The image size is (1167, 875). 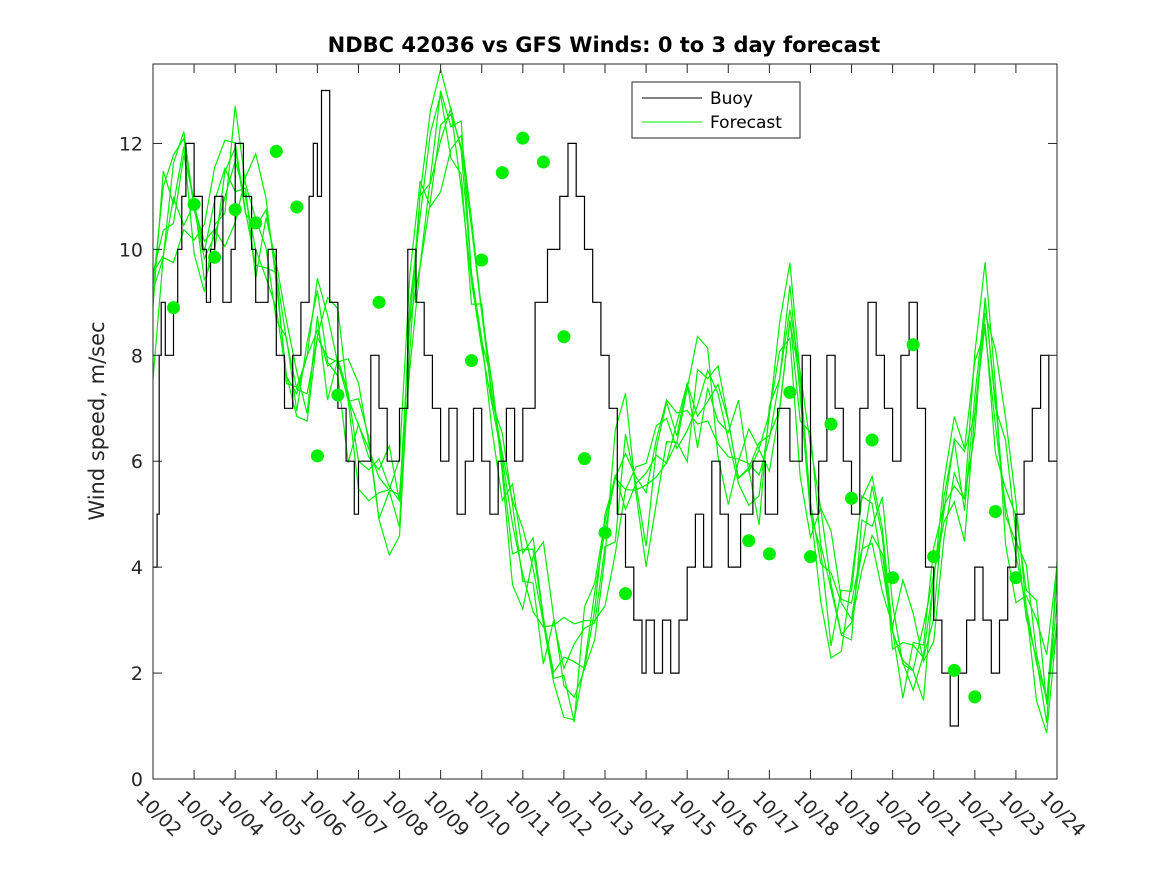 I want to click on x-tick-label: 10/02, so click(x=158, y=814).